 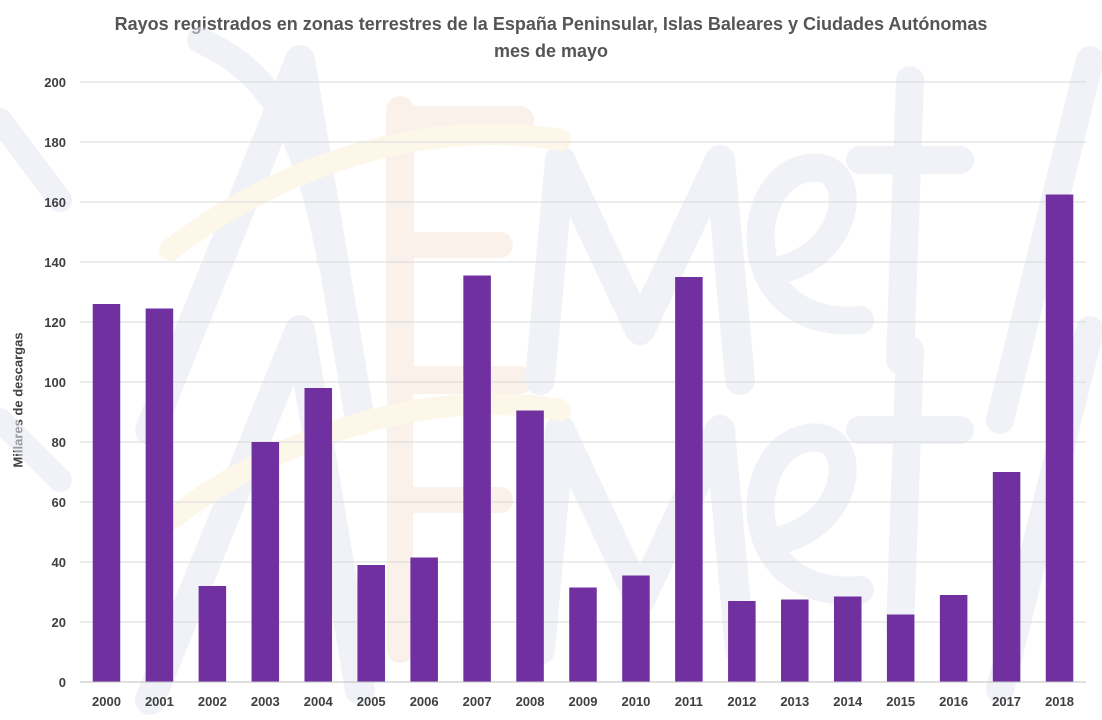 What do you see at coordinates (59, 442) in the screenshot?
I see `y-tick-label: 80` at bounding box center [59, 442].